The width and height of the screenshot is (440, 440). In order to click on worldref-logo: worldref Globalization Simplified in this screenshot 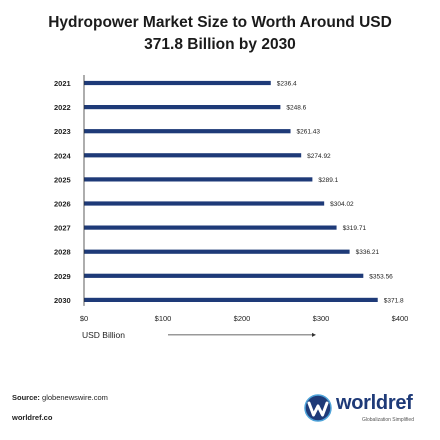, I will do `click(369, 410)`.